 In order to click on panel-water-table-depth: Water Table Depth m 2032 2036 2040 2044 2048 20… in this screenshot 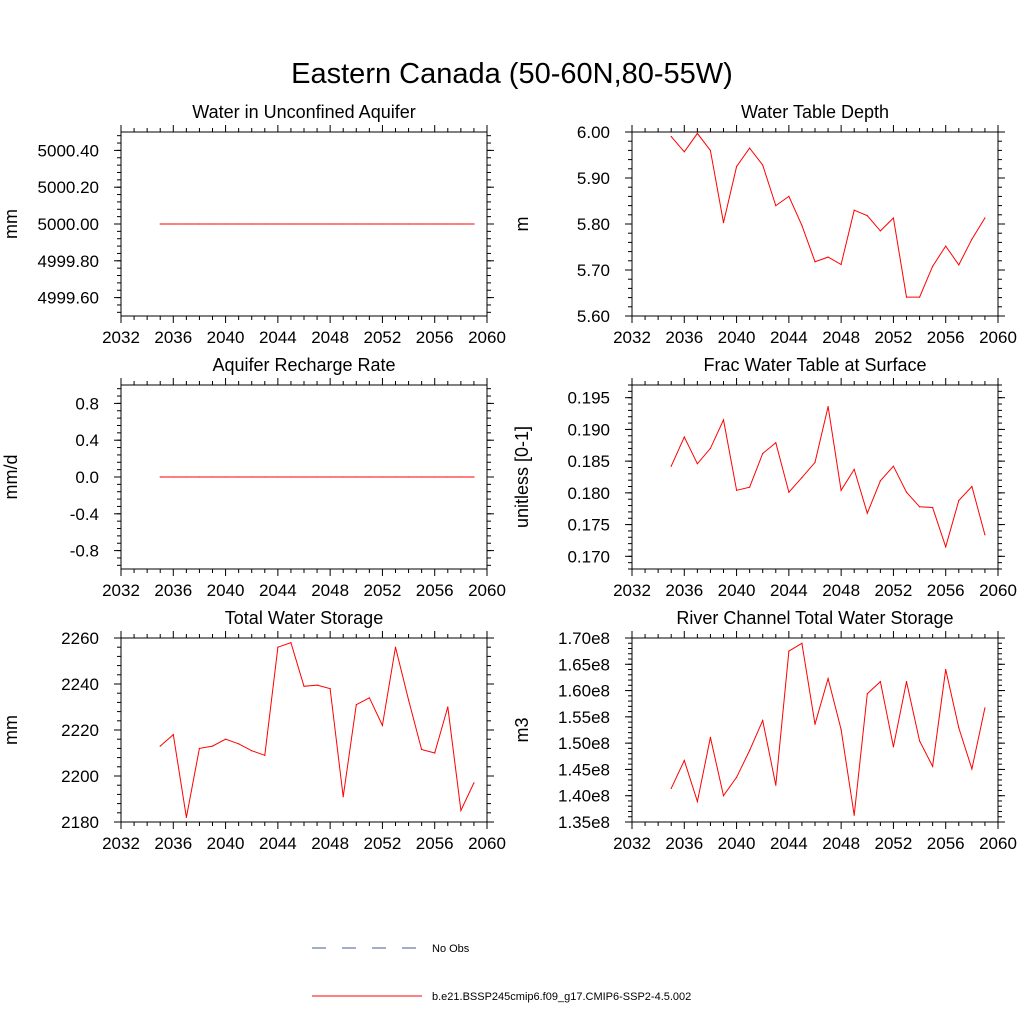, I will do `click(764, 224)`.